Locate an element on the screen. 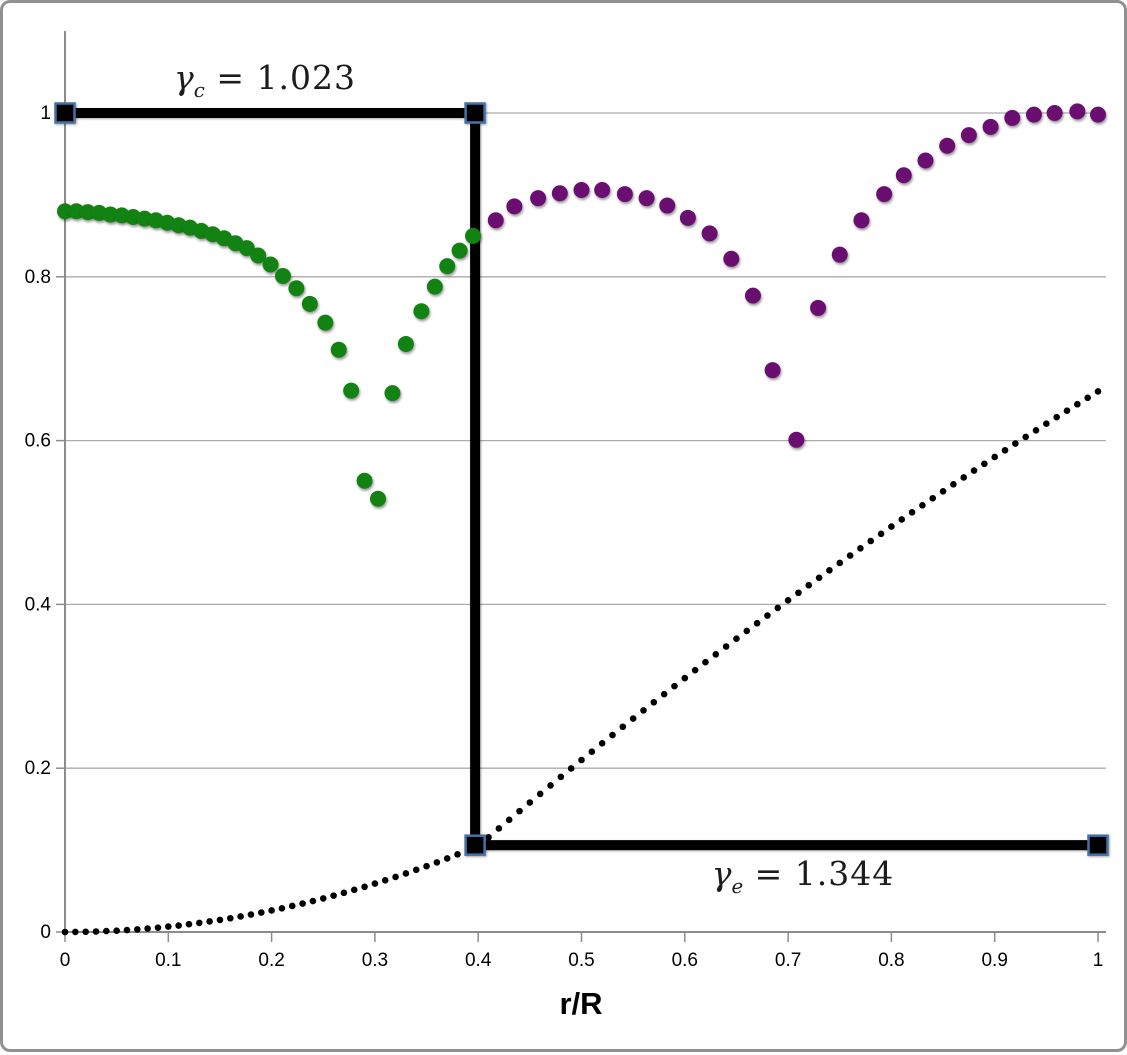 The width and height of the screenshot is (1127, 1055). y-tick-label: 0.8 is located at coordinates (38, 277).